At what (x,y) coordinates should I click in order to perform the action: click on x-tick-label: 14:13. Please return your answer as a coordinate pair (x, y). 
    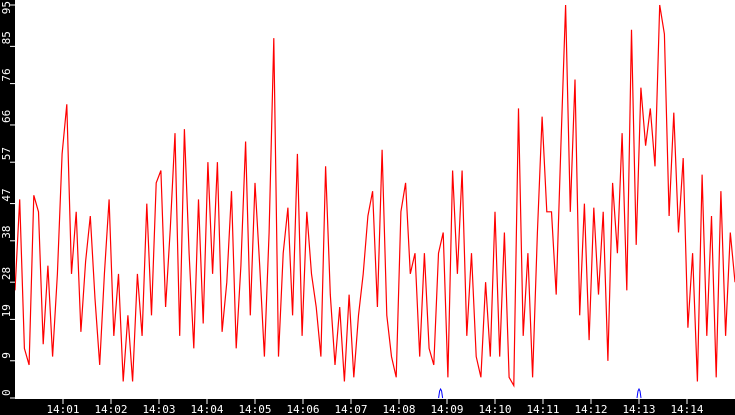
    Looking at the image, I should click on (638, 409).